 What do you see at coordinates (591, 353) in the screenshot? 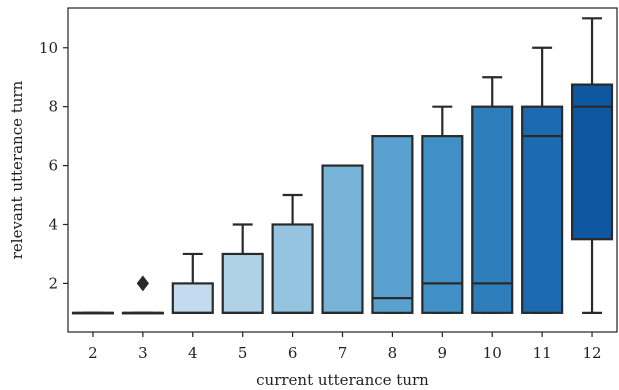
I see `x-tick-label: 12` at bounding box center [591, 353].